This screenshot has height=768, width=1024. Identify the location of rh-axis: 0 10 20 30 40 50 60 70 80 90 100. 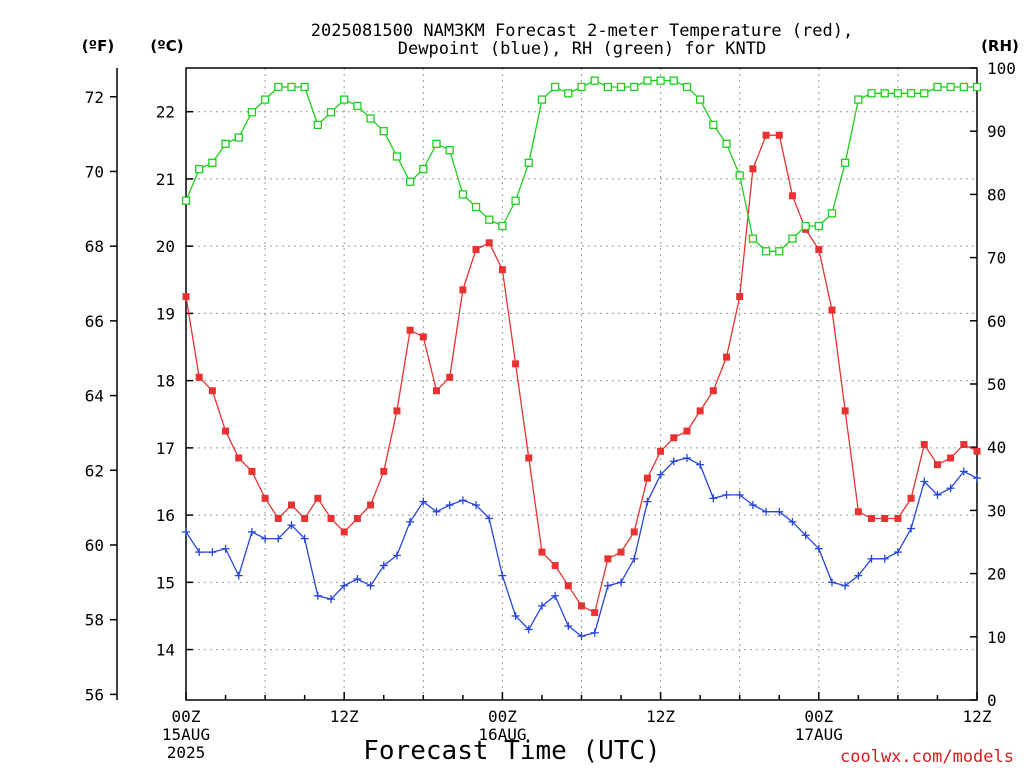
(993, 384).